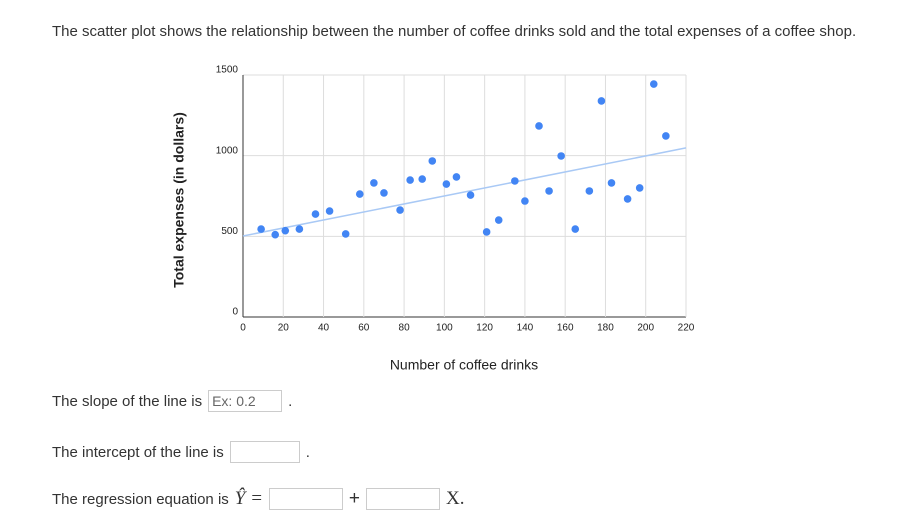 Image resolution: width=915 pixels, height=522 pixels. Describe the element at coordinates (138, 452) in the screenshot. I see `intercept-label: The intercept of the line is` at that location.